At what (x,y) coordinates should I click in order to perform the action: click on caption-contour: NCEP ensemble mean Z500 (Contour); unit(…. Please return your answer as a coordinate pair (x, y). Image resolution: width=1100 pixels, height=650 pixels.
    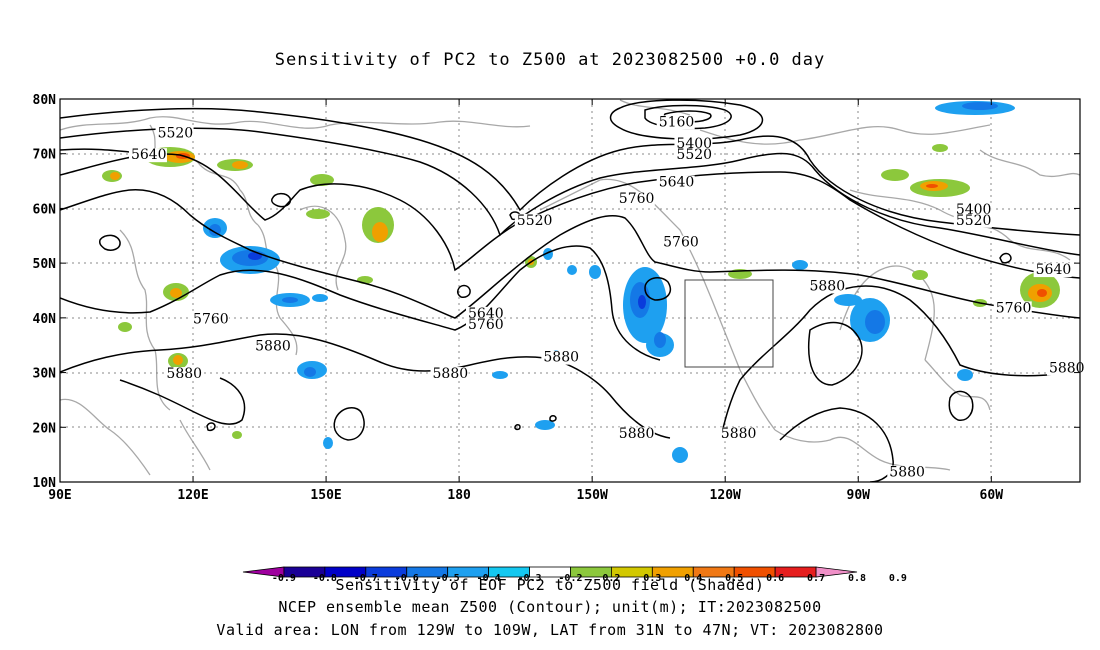
    Looking at the image, I should click on (550, 607).